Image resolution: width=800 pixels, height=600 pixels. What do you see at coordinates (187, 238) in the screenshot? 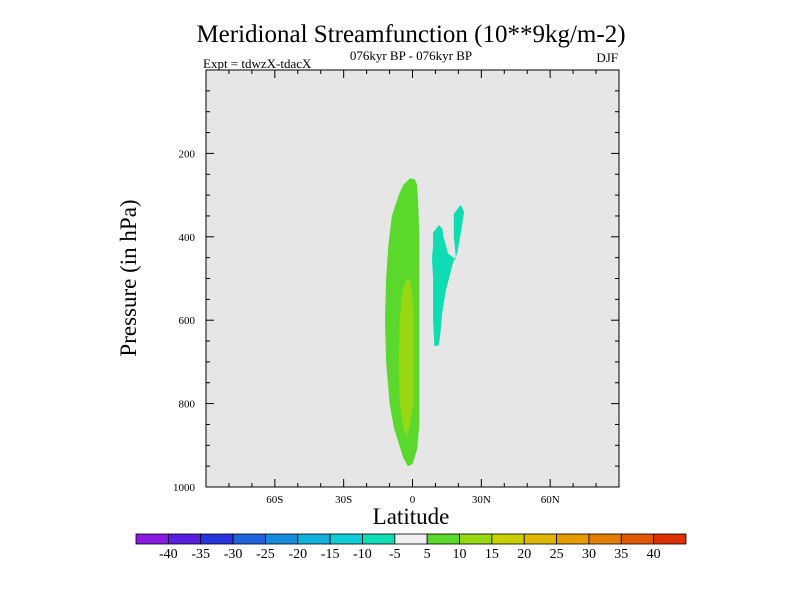
I see `y-tick-label-1: 400` at bounding box center [187, 238].